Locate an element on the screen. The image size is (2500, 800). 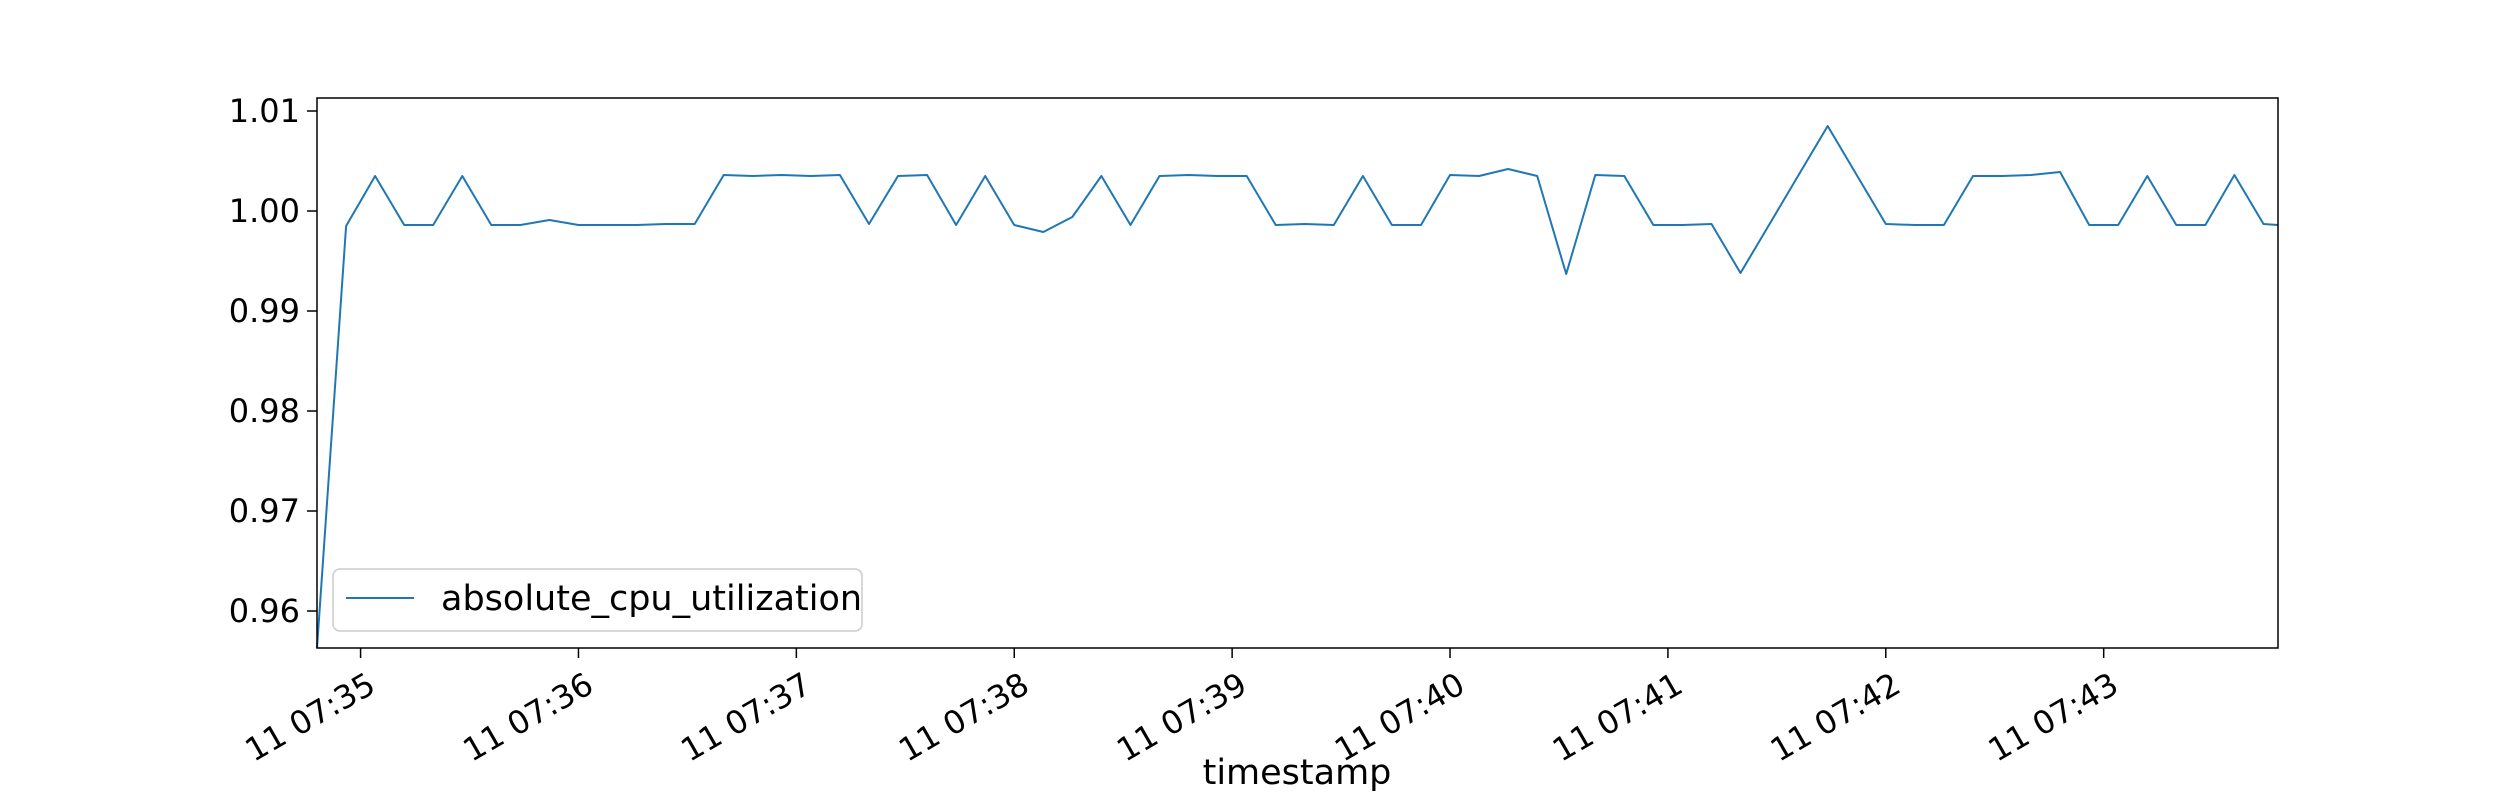
y-tick-label: 0.96 is located at coordinates (264, 611).